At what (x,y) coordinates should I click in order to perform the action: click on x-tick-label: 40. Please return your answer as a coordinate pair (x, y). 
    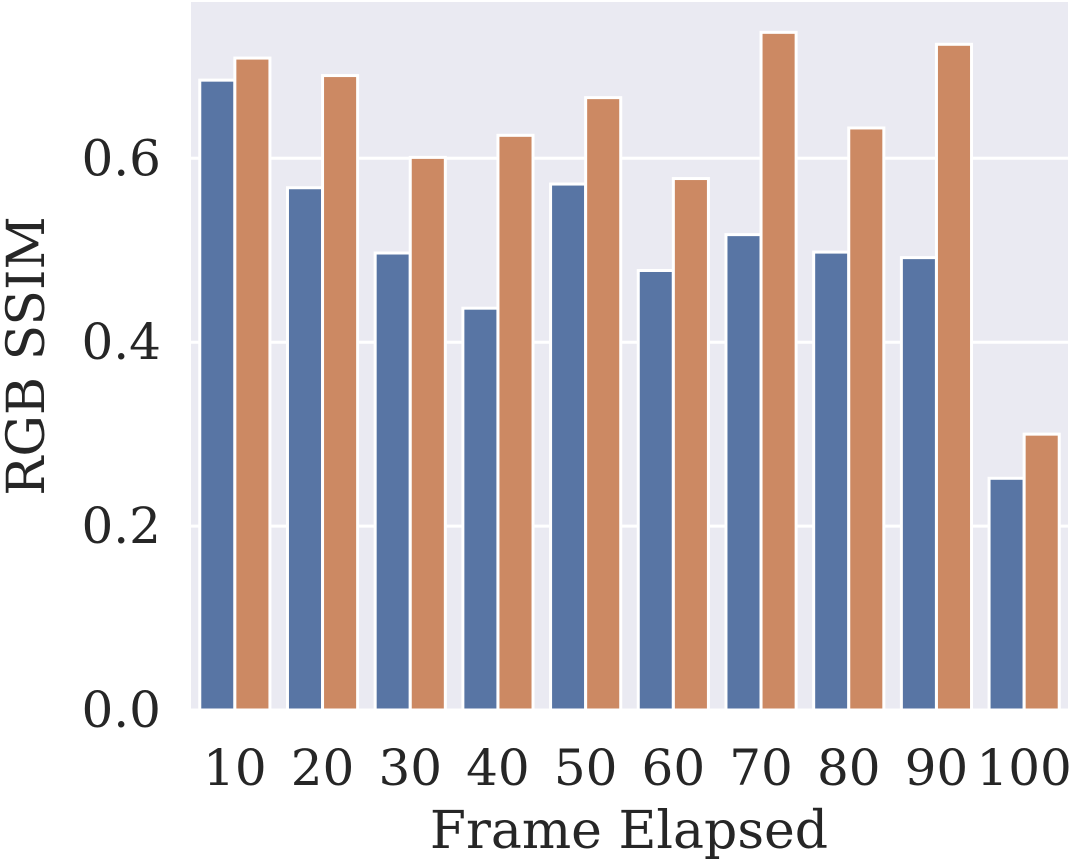
    Looking at the image, I should click on (498, 768).